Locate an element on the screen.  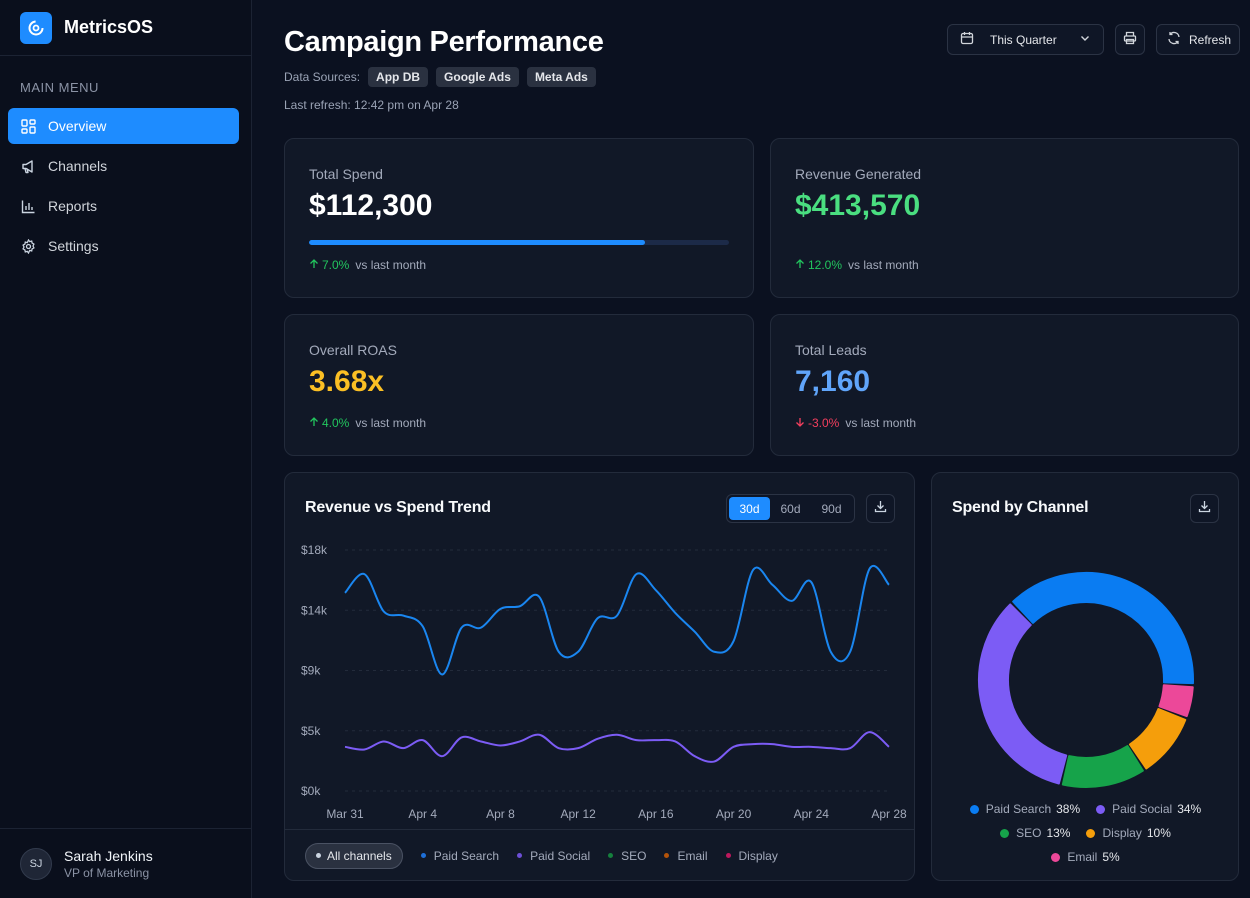
kpi-value: $112,300 is located at coordinates (371, 205).